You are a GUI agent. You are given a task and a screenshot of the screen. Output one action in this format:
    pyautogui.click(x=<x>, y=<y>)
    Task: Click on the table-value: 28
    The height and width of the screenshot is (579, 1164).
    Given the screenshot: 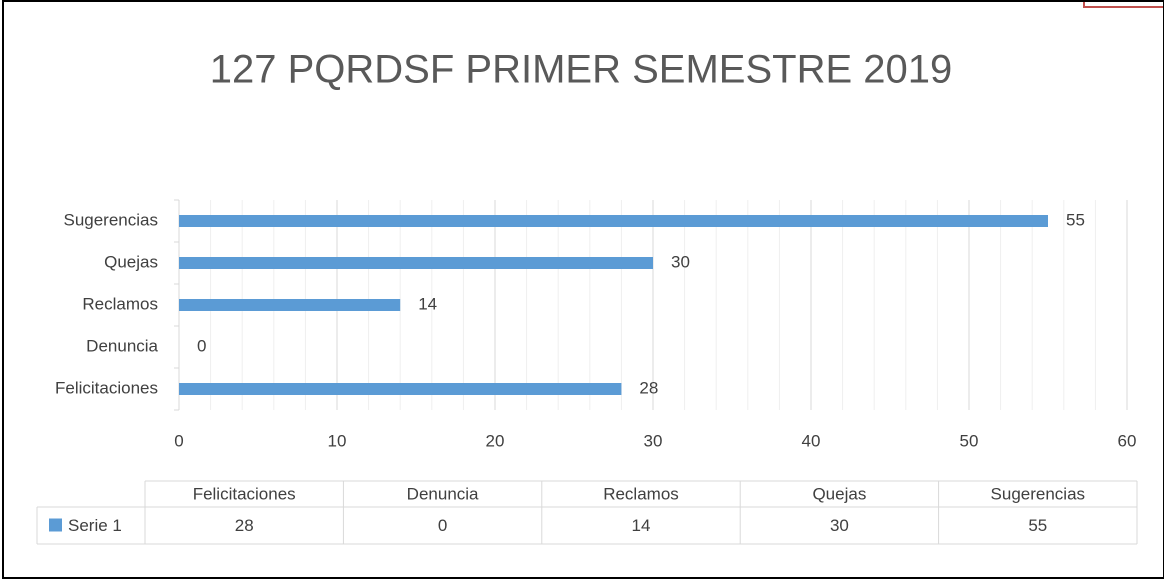 What is the action you would take?
    pyautogui.click(x=244, y=525)
    